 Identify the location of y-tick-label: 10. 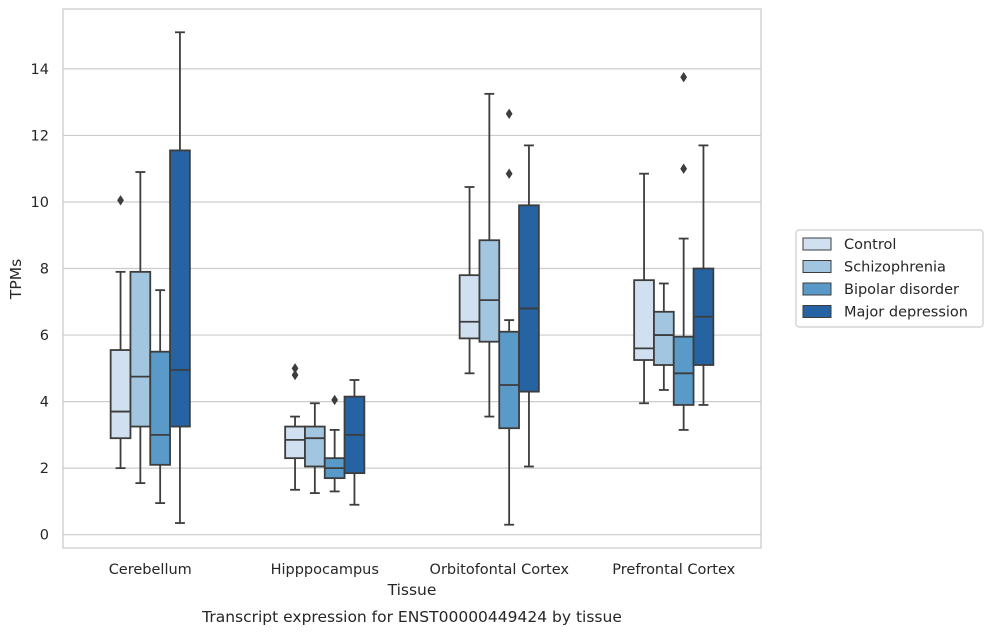
(40, 203).